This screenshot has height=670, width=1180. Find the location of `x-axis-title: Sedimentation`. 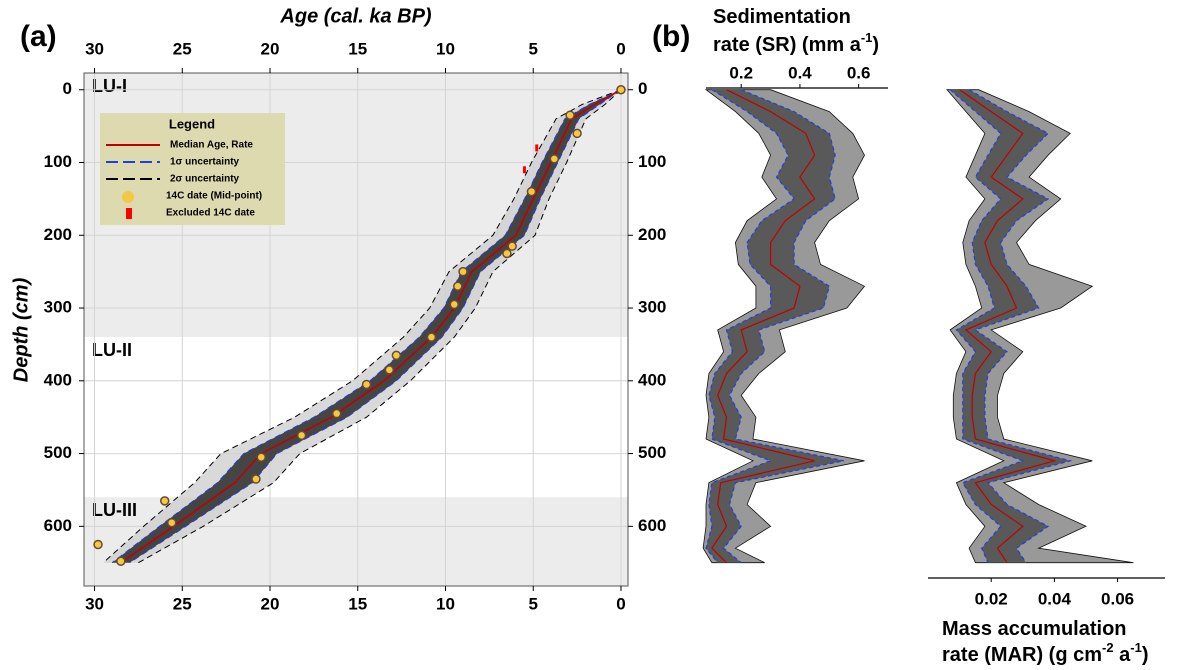

x-axis-title: Sedimentation is located at coordinates (782, 17).